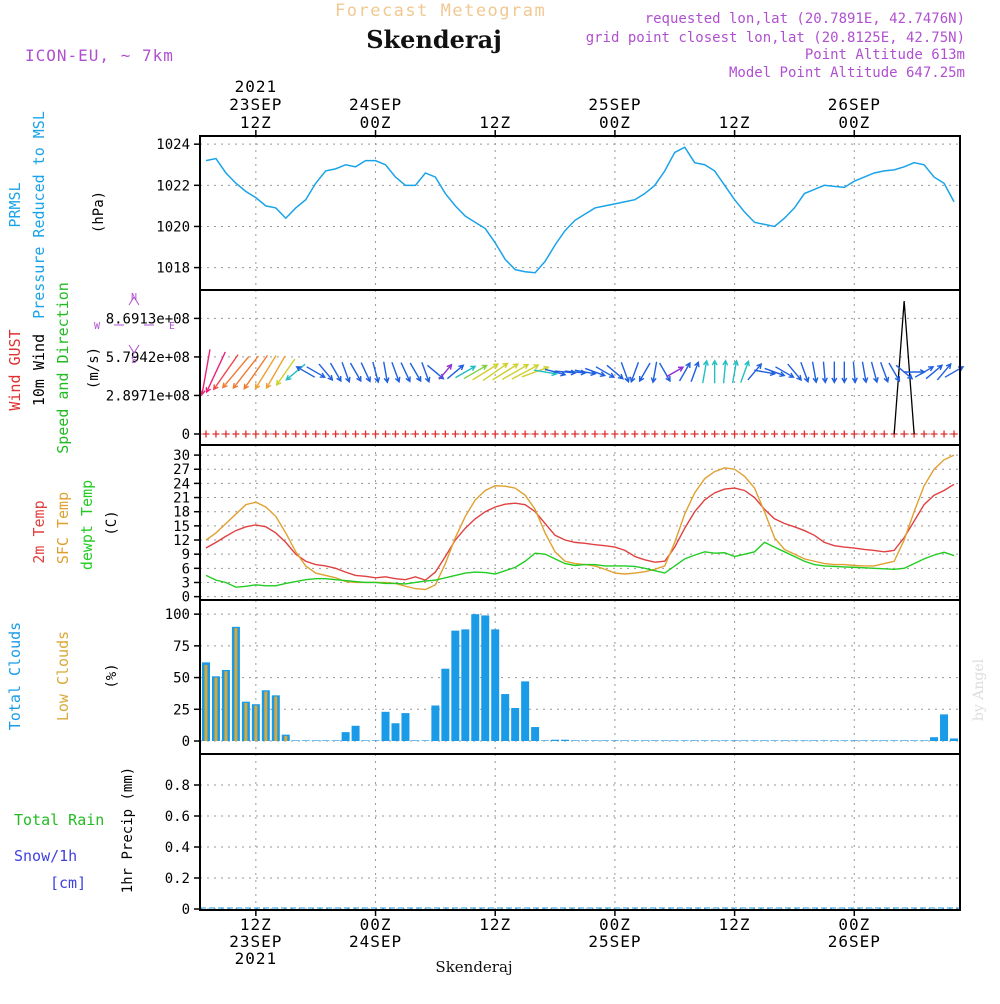 The height and width of the screenshot is (1004, 1000). I want to click on y-tick-label: 2.8971e+08, so click(148, 396).